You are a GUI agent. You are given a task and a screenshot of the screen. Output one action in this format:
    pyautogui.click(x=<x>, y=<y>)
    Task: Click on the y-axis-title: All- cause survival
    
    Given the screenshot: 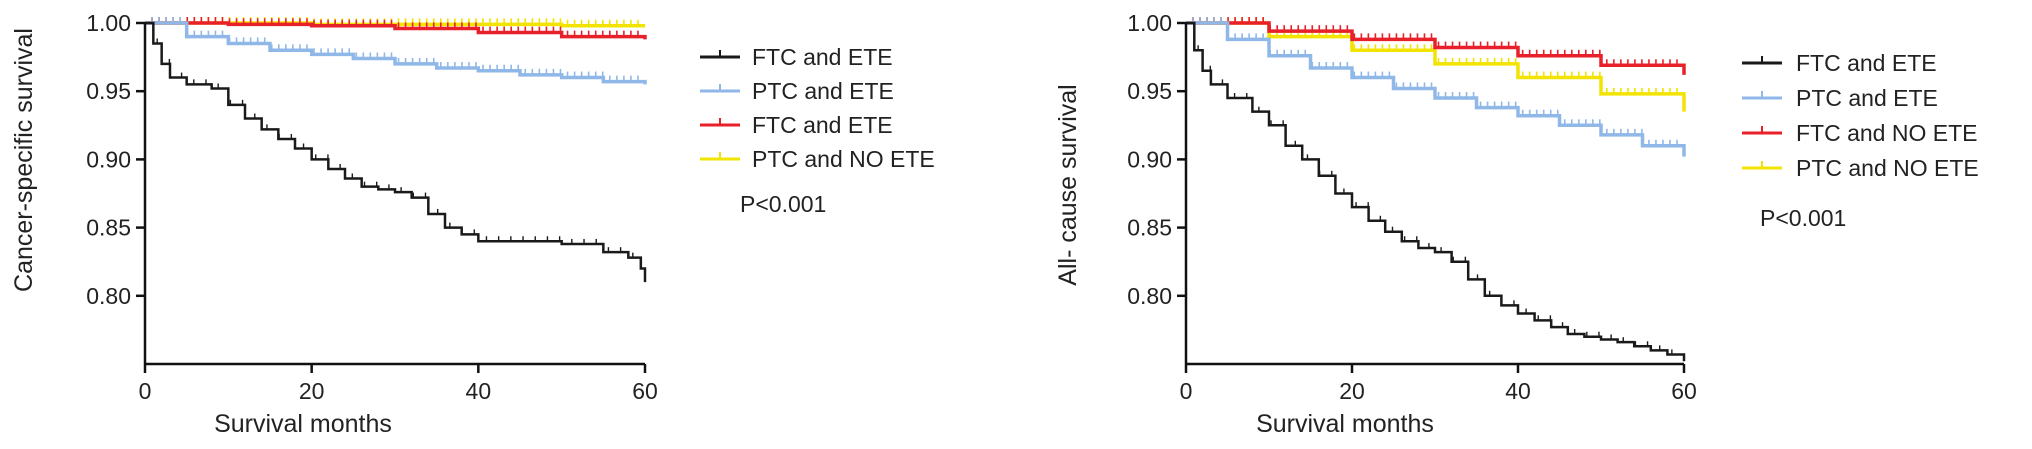 What is the action you would take?
    pyautogui.click(x=1068, y=184)
    